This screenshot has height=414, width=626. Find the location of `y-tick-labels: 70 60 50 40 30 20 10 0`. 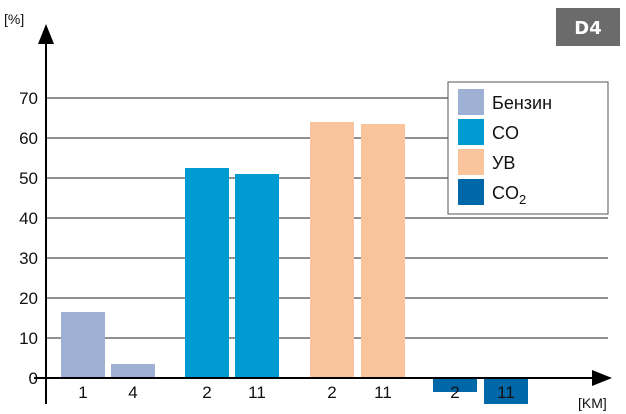

y-tick-labels: 70 60 50 40 30 20 10 0 is located at coordinates (28, 238).